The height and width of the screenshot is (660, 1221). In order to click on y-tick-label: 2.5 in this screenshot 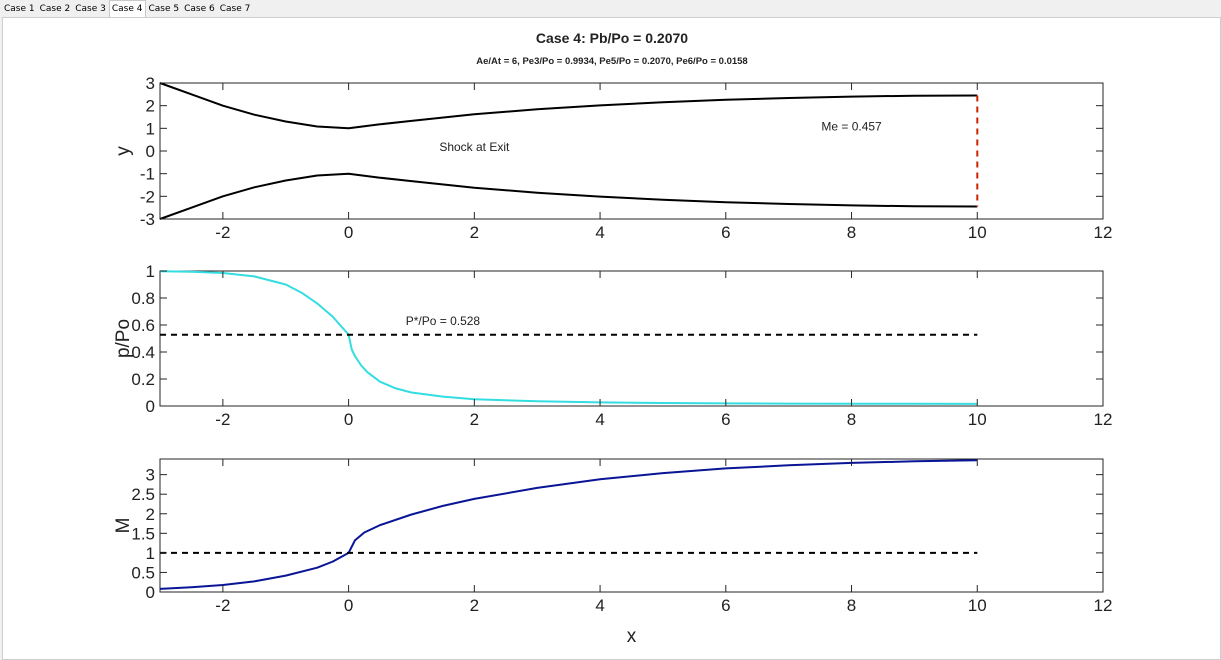, I will do `click(143, 494)`.